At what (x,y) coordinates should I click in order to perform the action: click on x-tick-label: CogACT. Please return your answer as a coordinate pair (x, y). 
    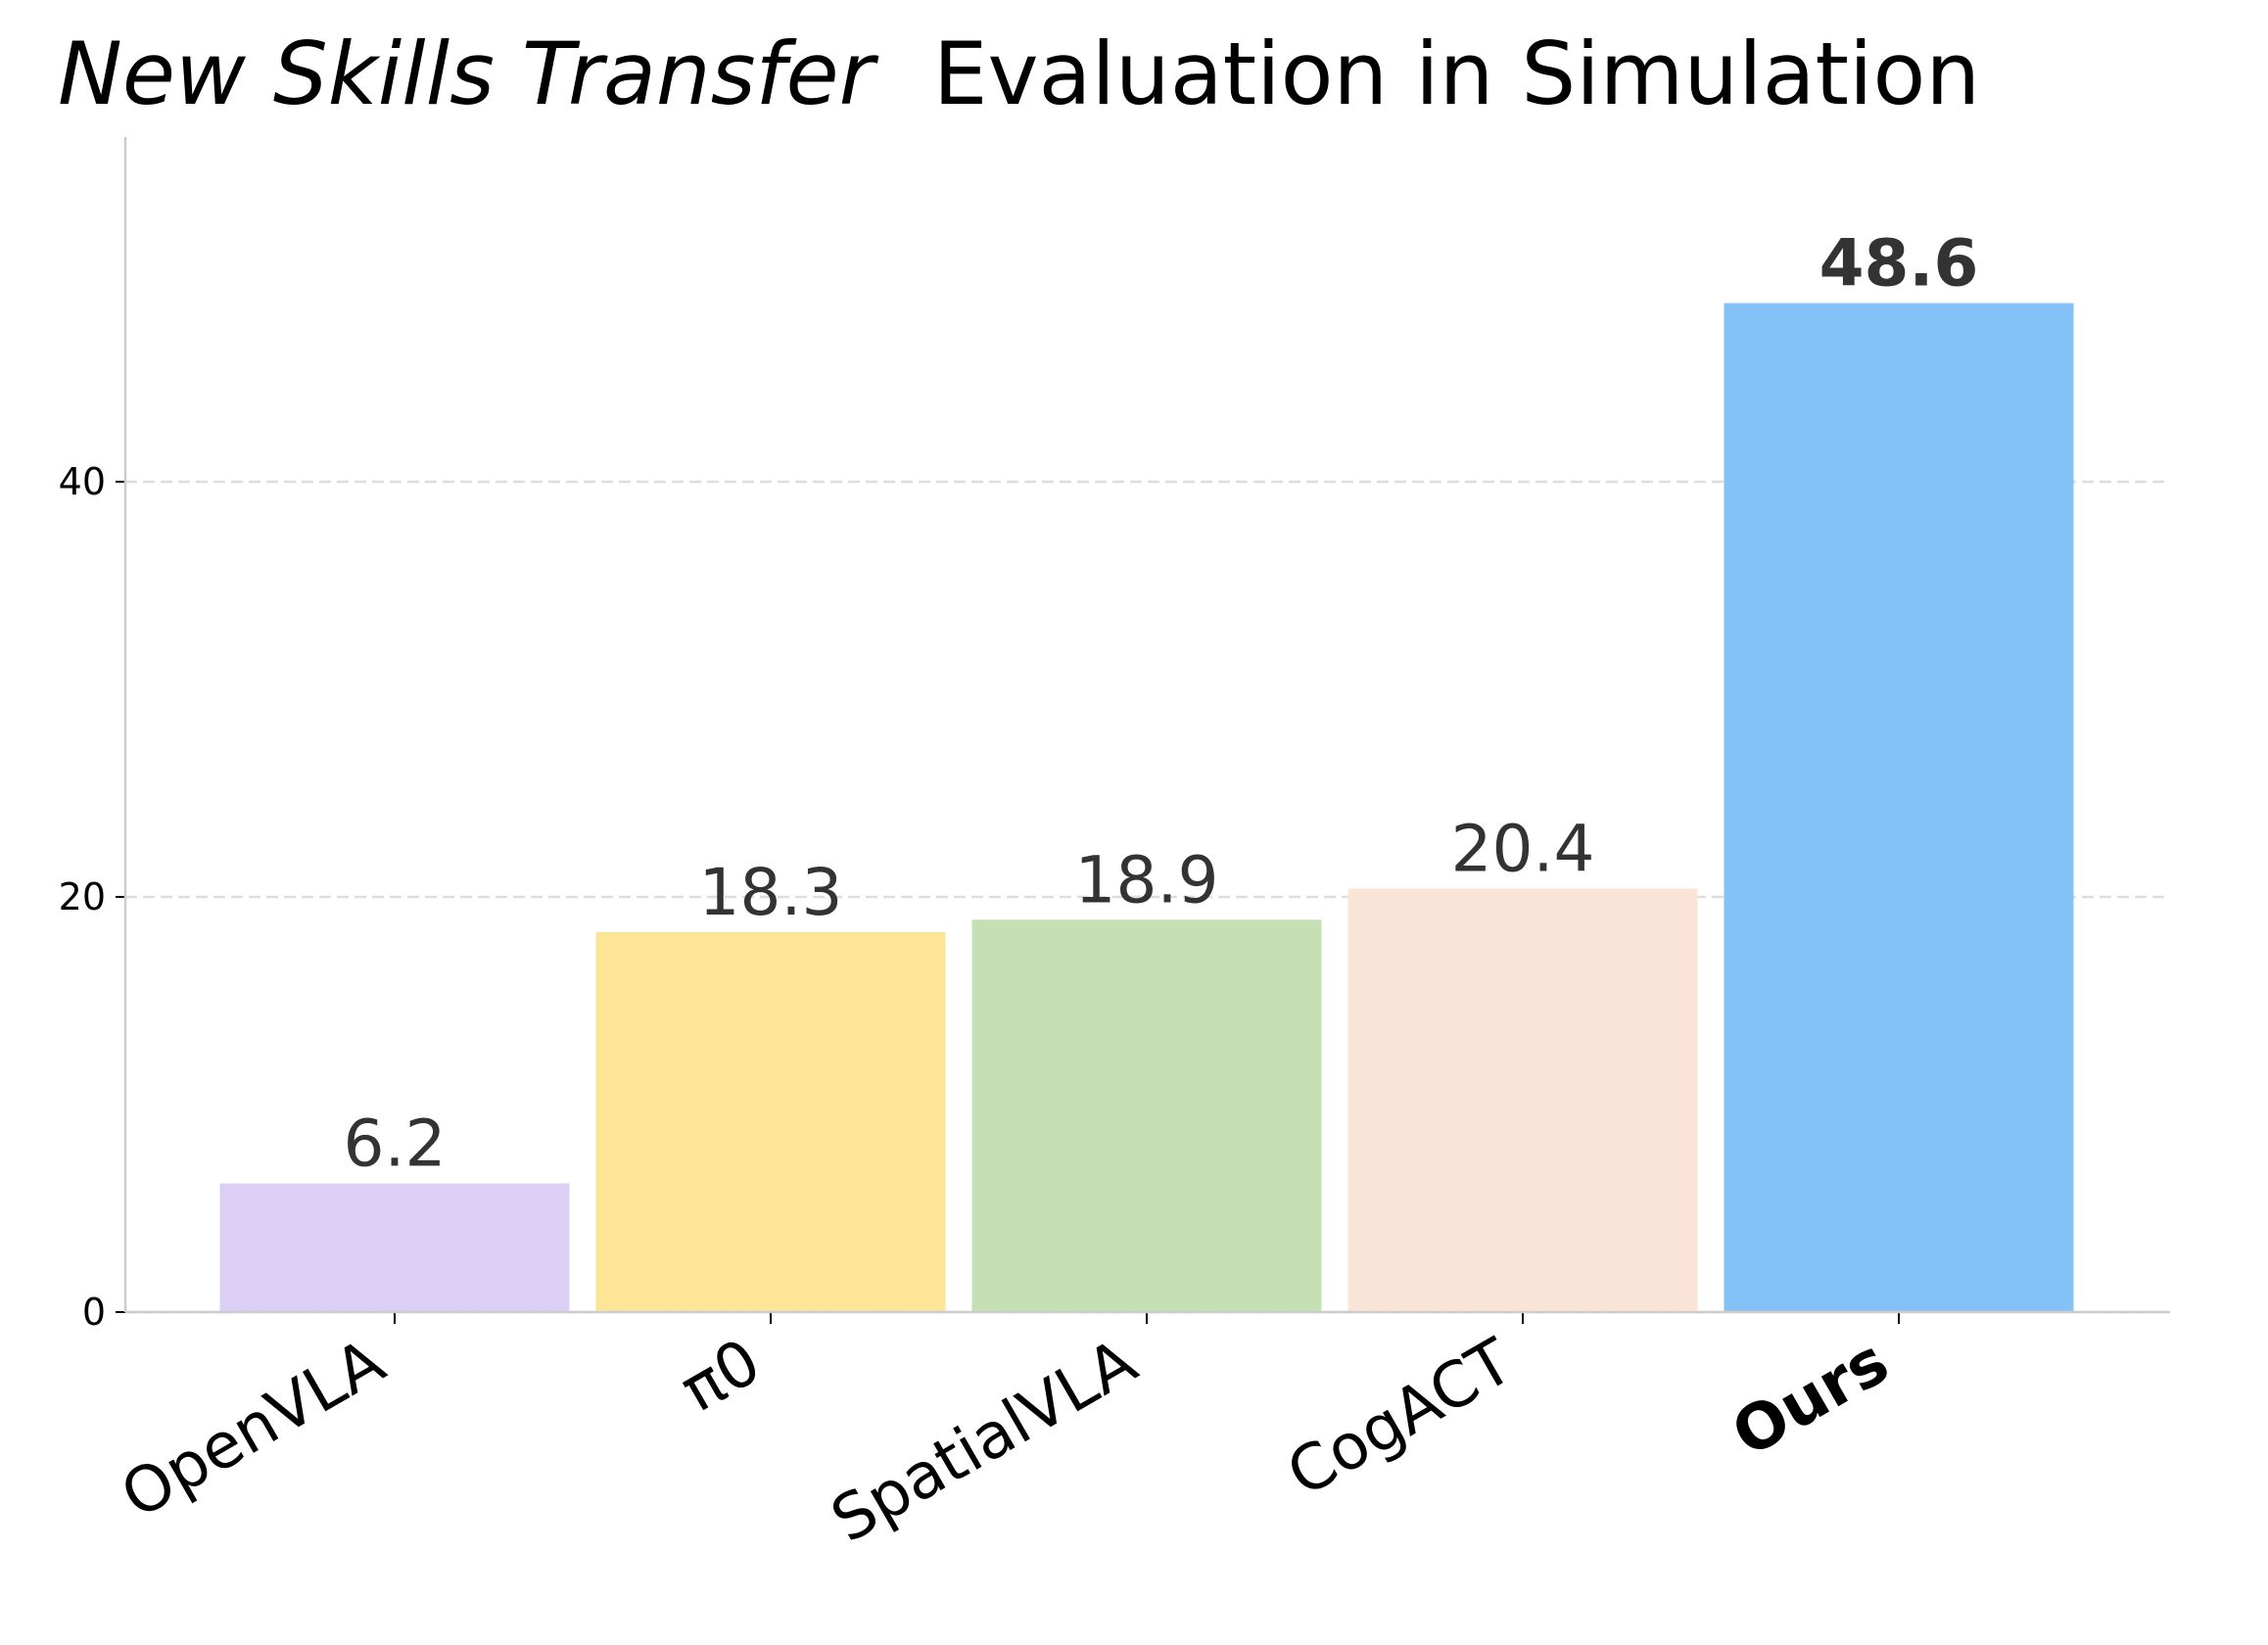
    Looking at the image, I should click on (1401, 1418).